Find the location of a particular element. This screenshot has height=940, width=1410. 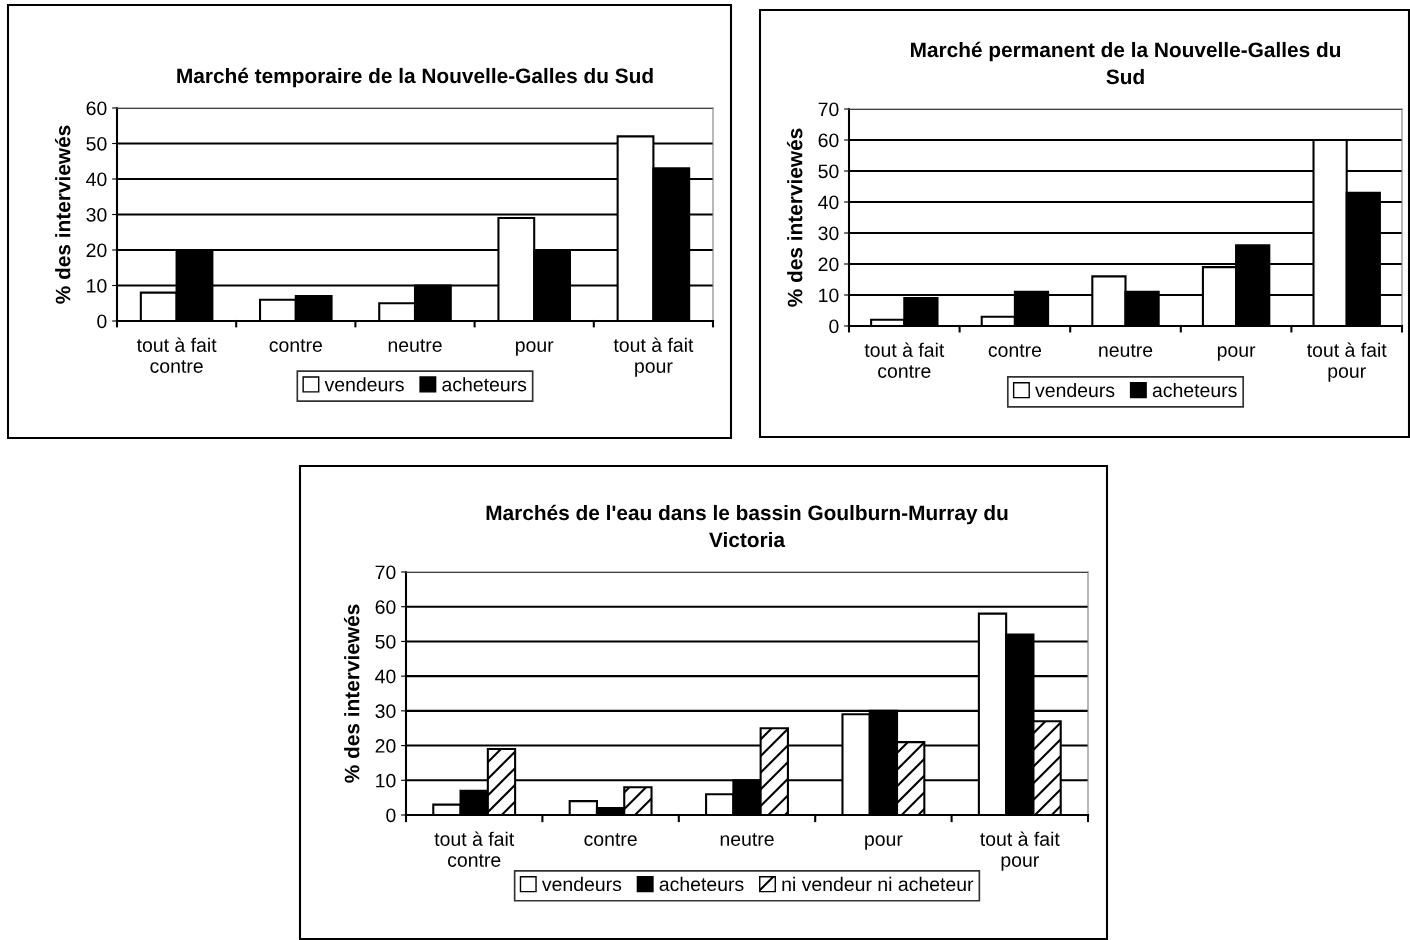

legend-label: ni vendeur ni acheteur is located at coordinates (878, 884).